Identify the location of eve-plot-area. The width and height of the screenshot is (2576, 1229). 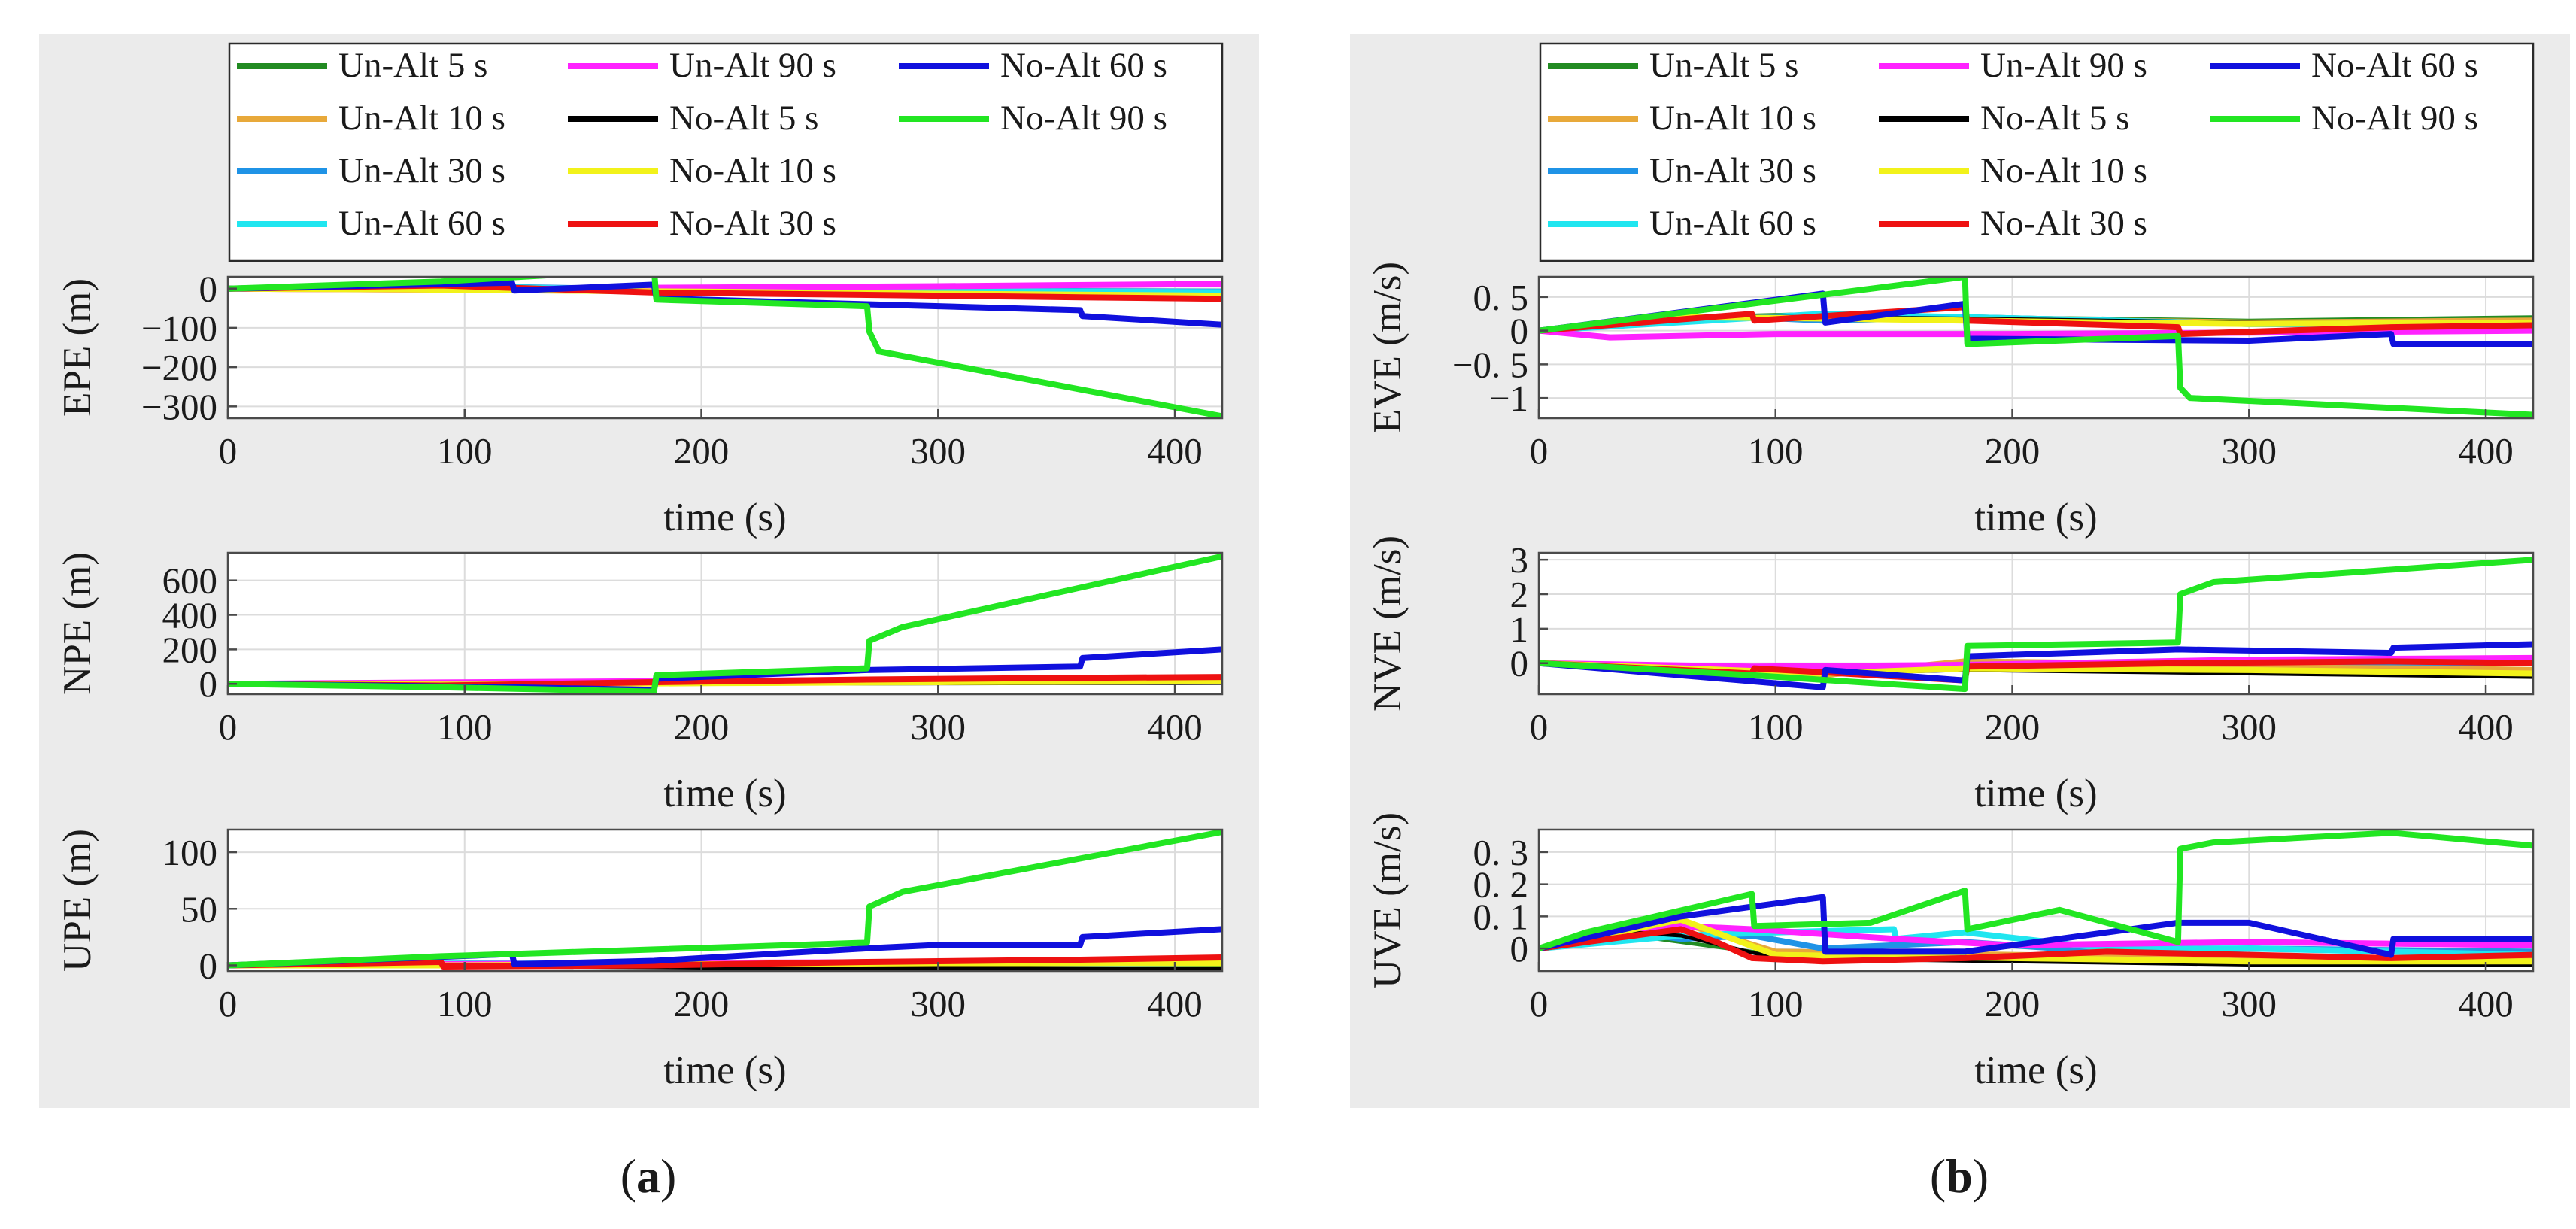
(2036, 347).